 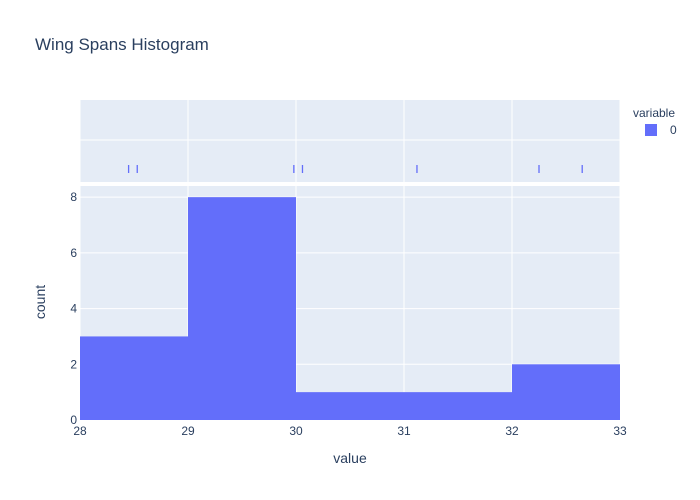 I want to click on y-tick-label: 4, so click(x=73, y=309).